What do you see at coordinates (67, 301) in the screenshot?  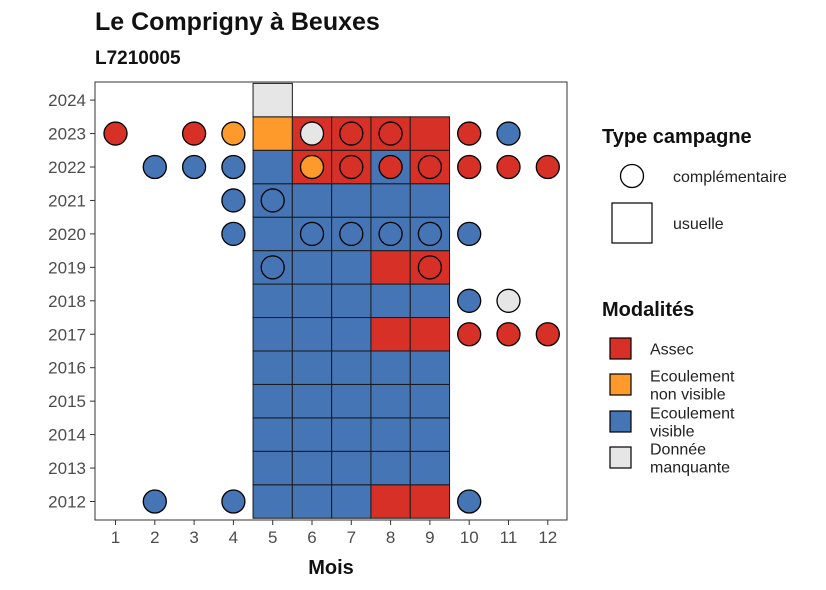 I see `y-tick-label: 2018` at bounding box center [67, 301].